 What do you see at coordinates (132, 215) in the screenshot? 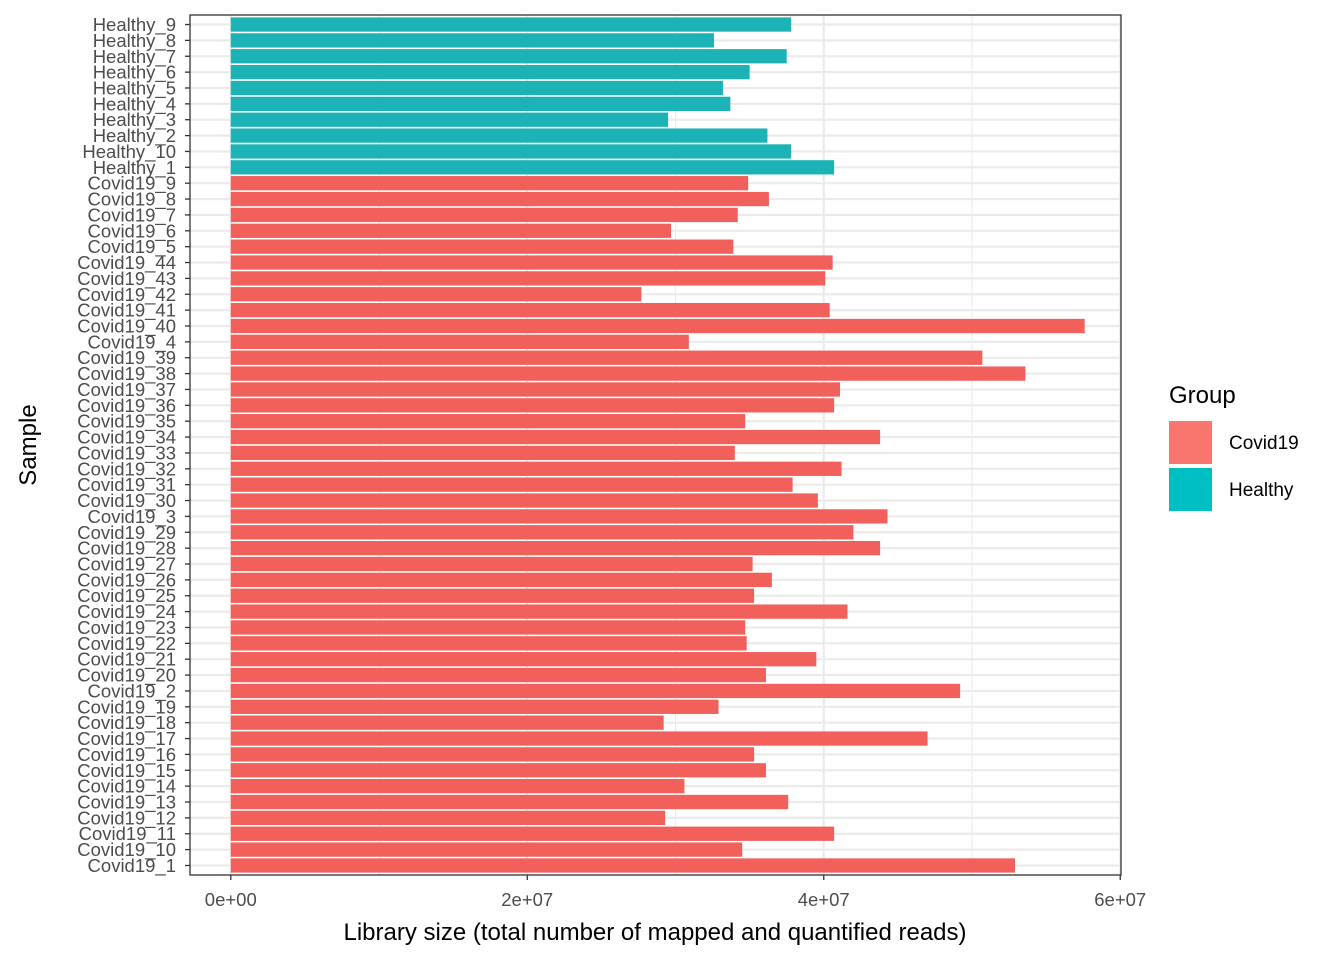
I see `y-tick-label: Covid19_7` at bounding box center [132, 215].